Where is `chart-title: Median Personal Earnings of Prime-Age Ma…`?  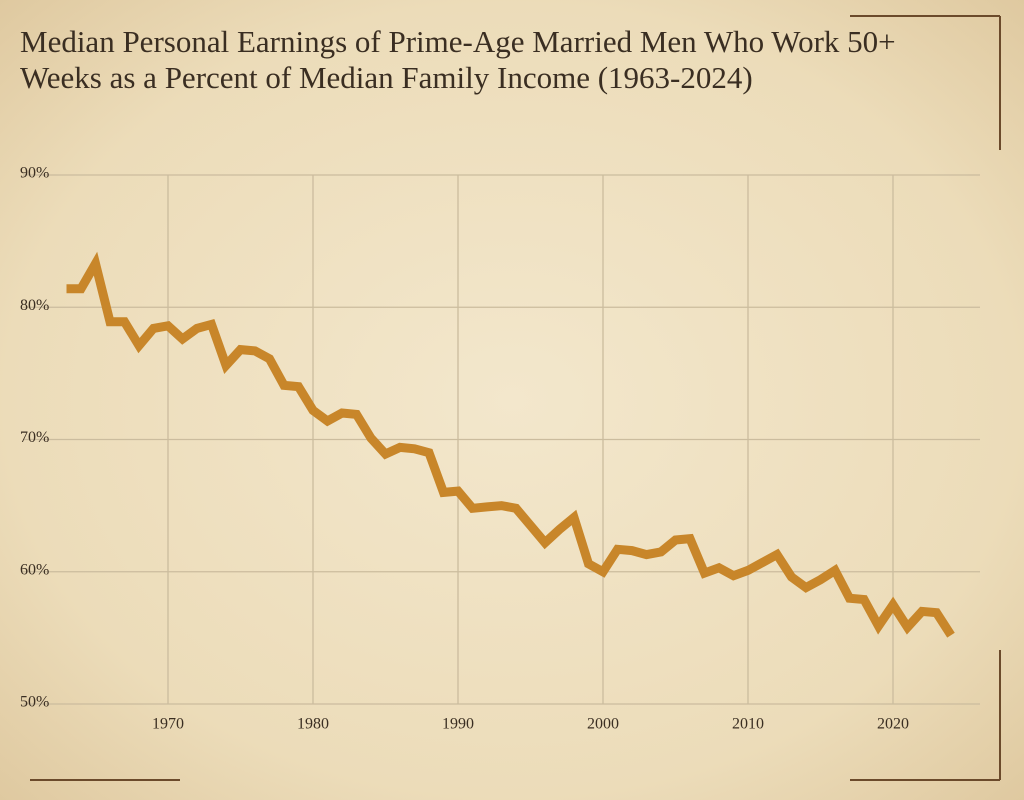
chart-title: Median Personal Earnings of Prime-Age Ma… is located at coordinates (458, 59).